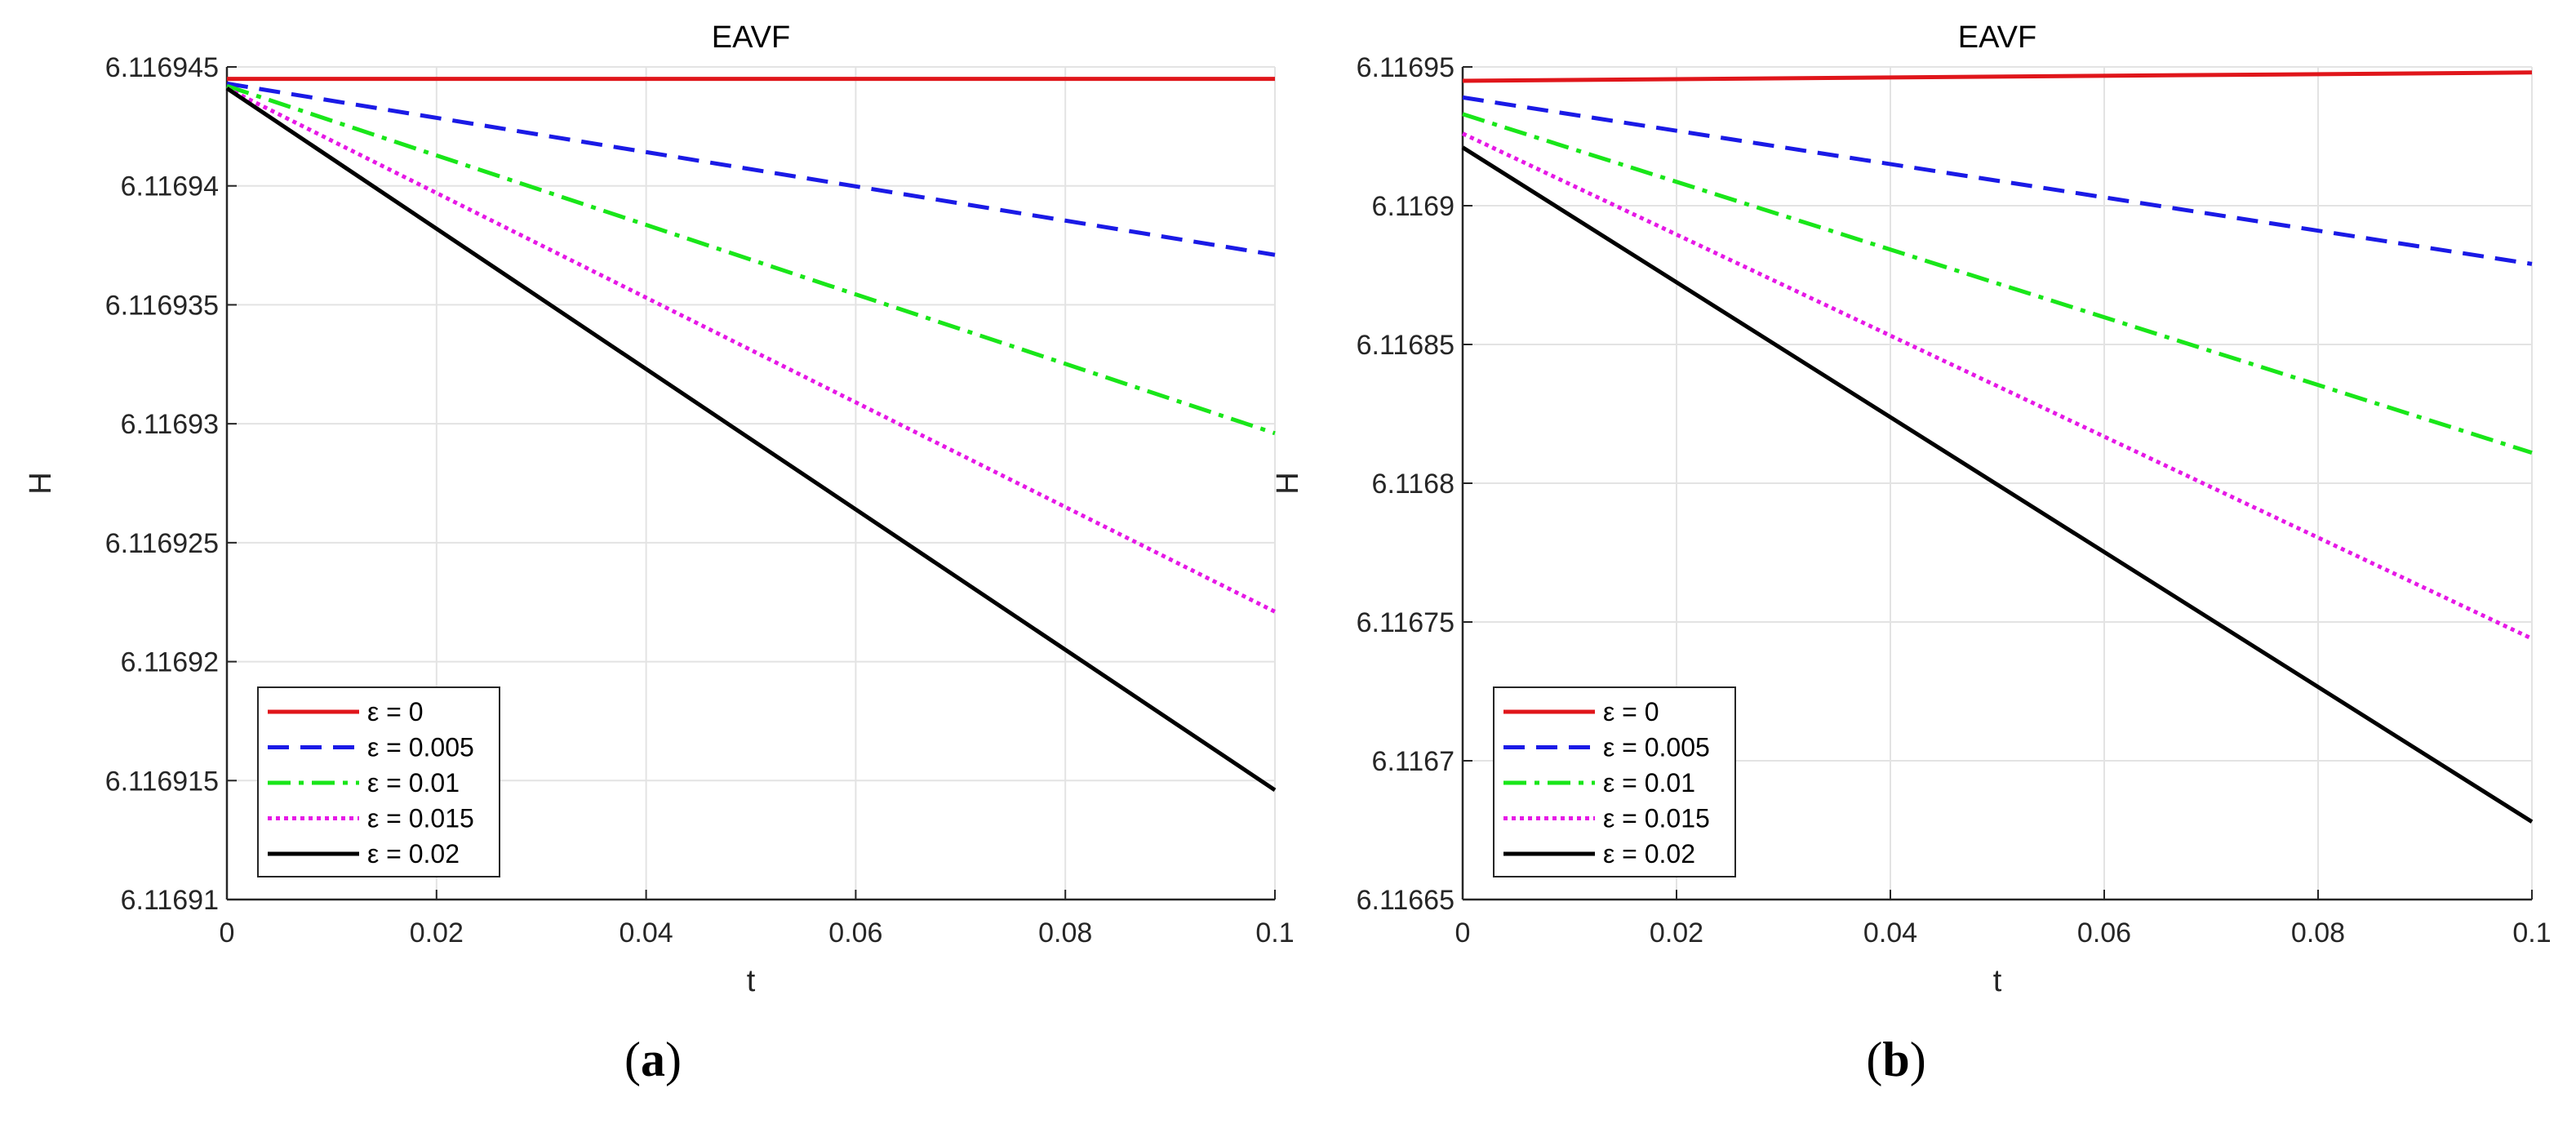  I want to click on y-tick-label: 6.116935, so click(162, 305).